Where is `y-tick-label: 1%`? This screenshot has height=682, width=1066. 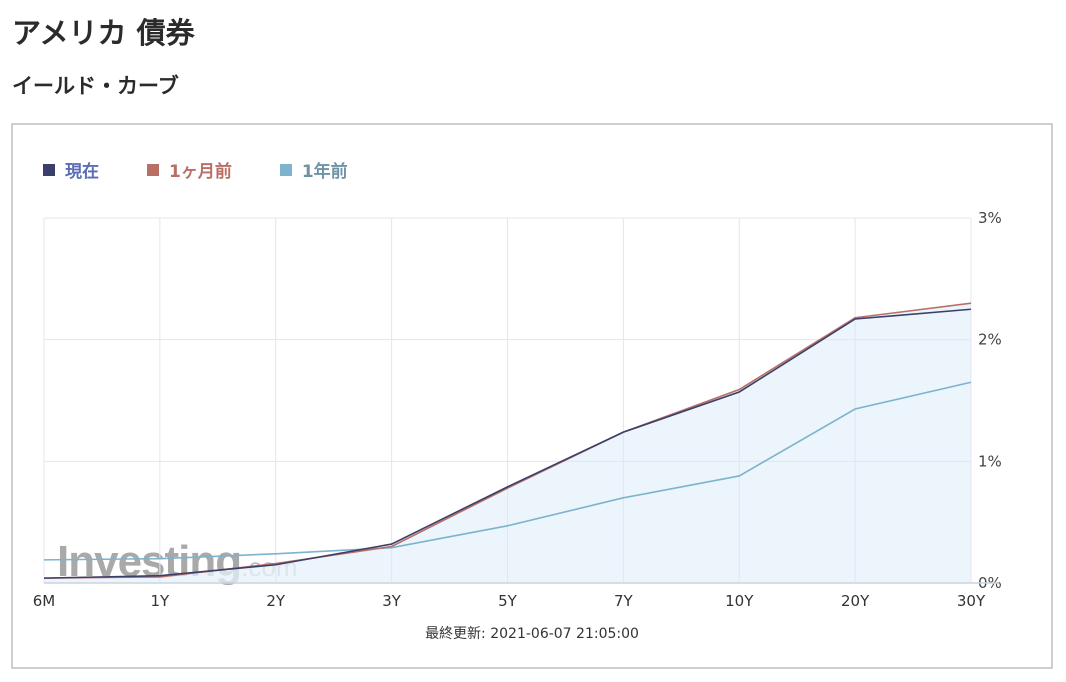 y-tick-label: 1% is located at coordinates (990, 461).